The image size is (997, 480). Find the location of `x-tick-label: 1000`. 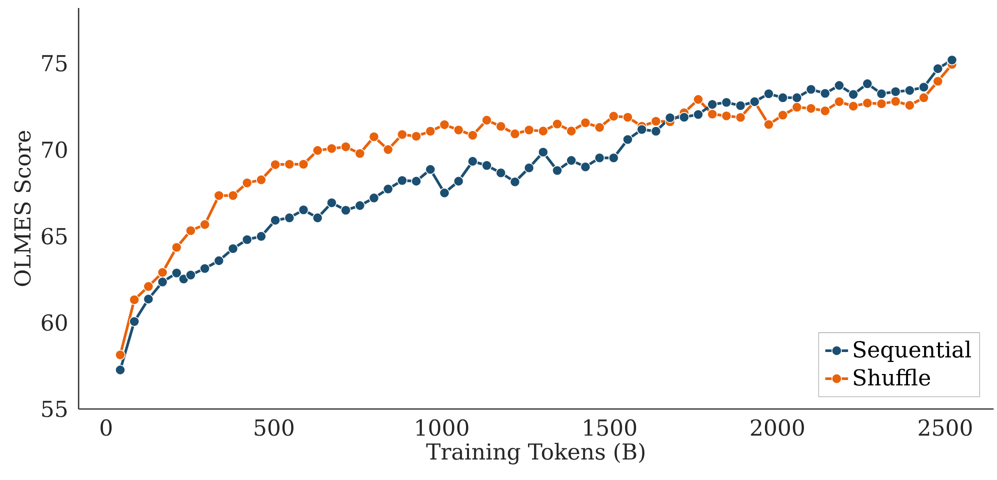

x-tick-label: 1000 is located at coordinates (442, 427).